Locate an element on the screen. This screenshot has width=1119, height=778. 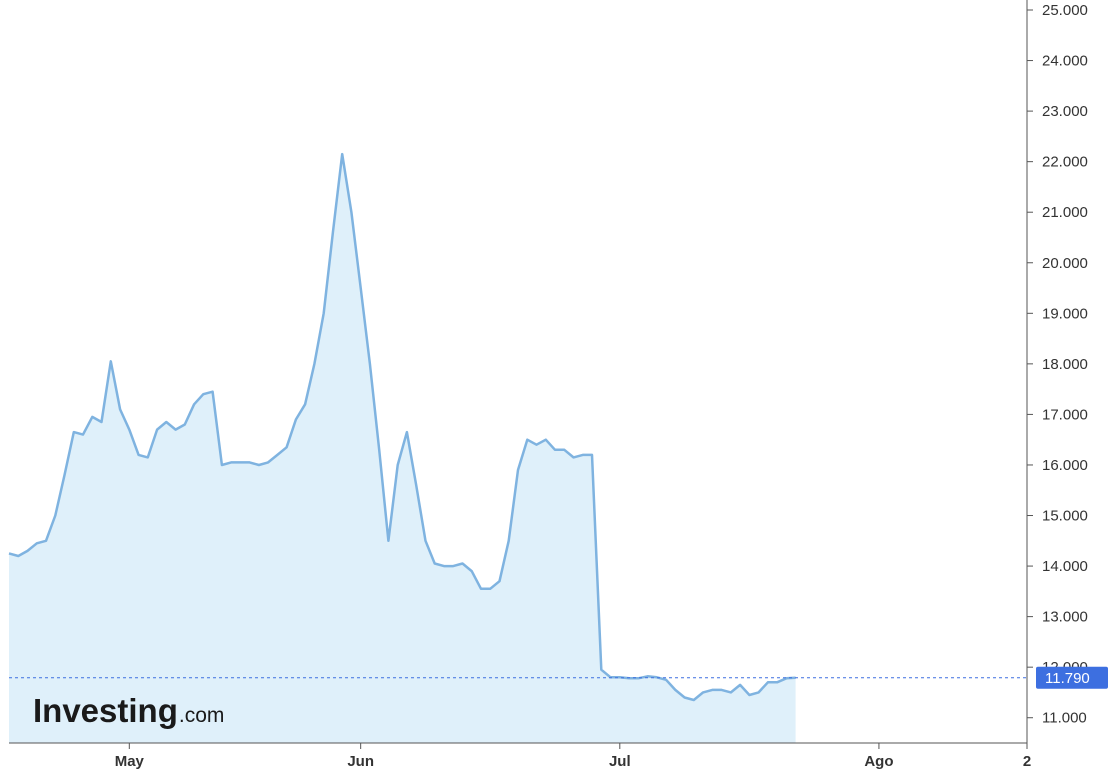
y-tick-label: 11.000 is located at coordinates (1064, 718).